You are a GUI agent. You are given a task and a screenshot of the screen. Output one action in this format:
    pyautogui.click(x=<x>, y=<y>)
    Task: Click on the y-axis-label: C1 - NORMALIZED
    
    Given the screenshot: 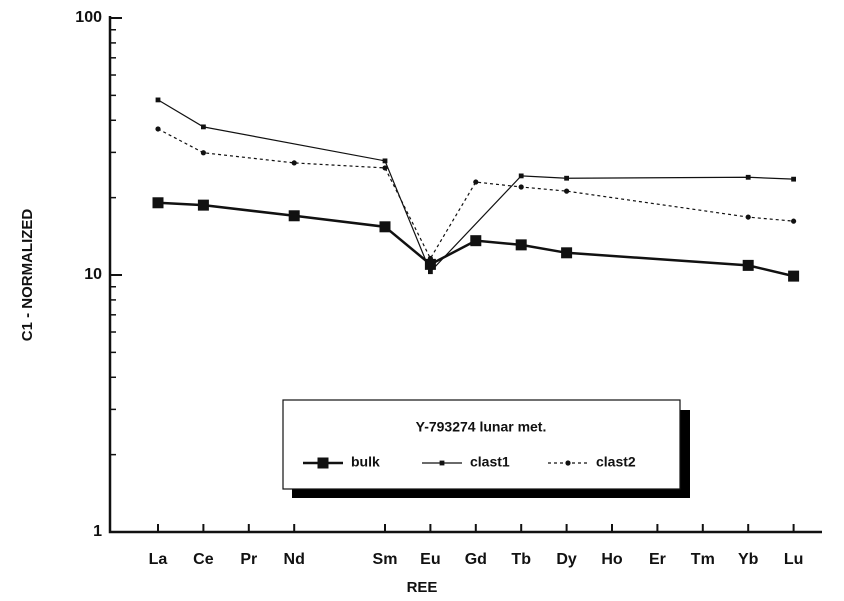 What is the action you would take?
    pyautogui.click(x=27, y=275)
    